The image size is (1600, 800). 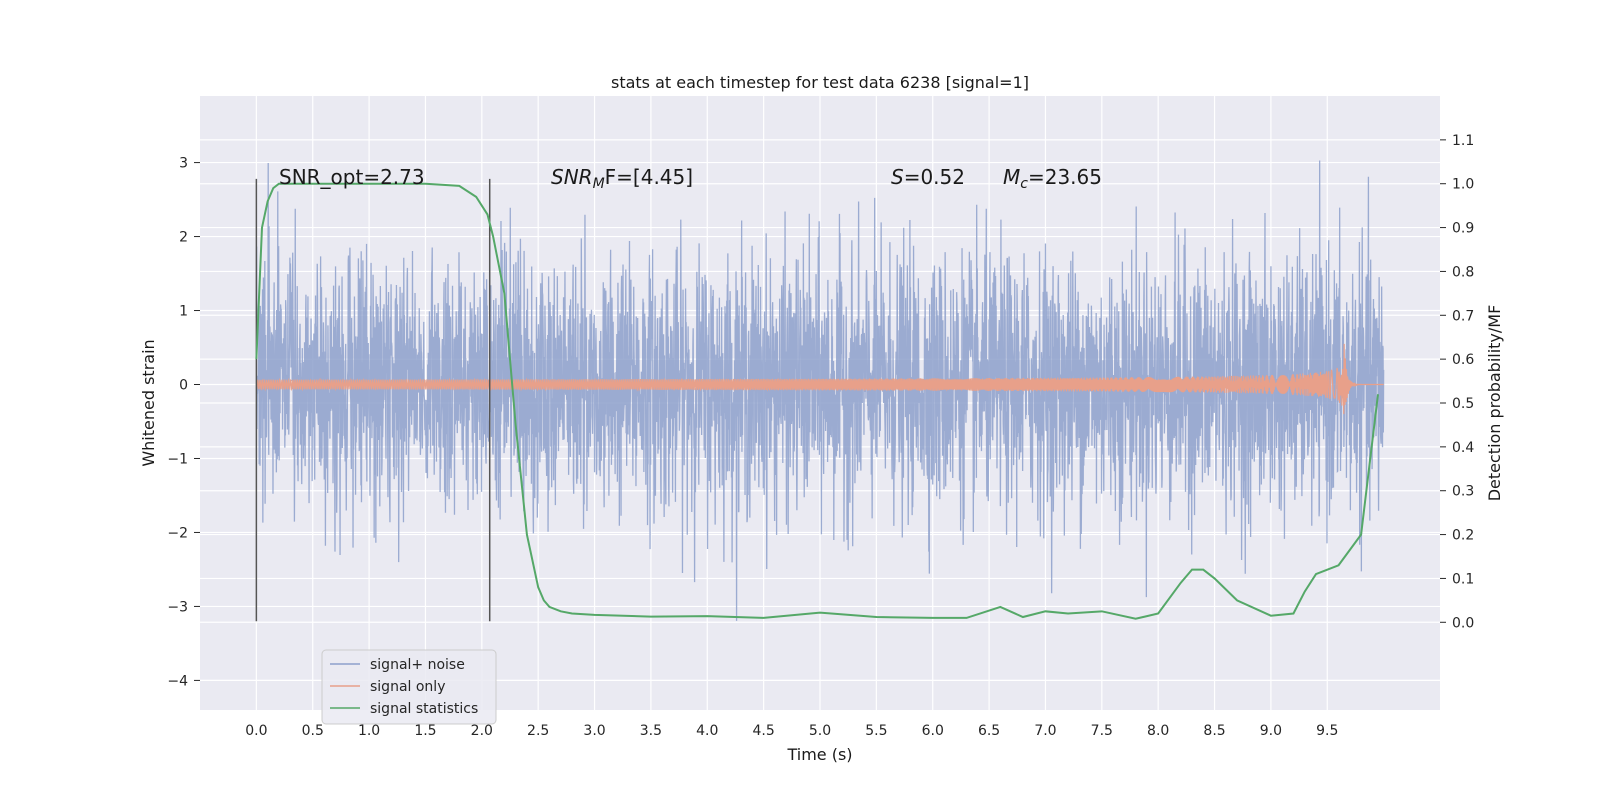 What do you see at coordinates (764, 731) in the screenshot?
I see `x-tick-label: 4.5` at bounding box center [764, 731].